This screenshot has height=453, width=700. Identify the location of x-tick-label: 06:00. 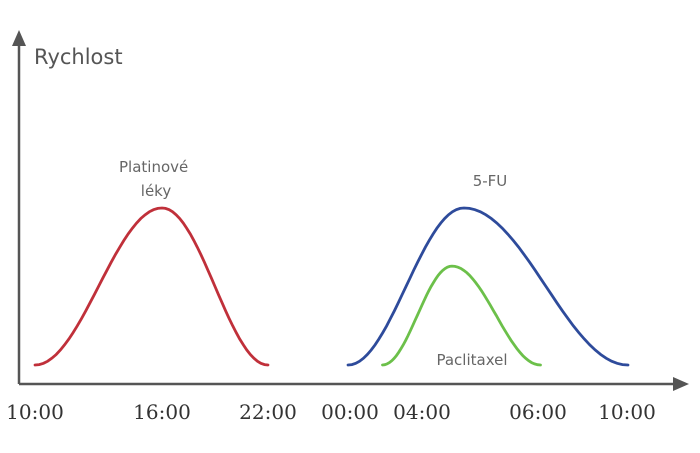
(538, 412).